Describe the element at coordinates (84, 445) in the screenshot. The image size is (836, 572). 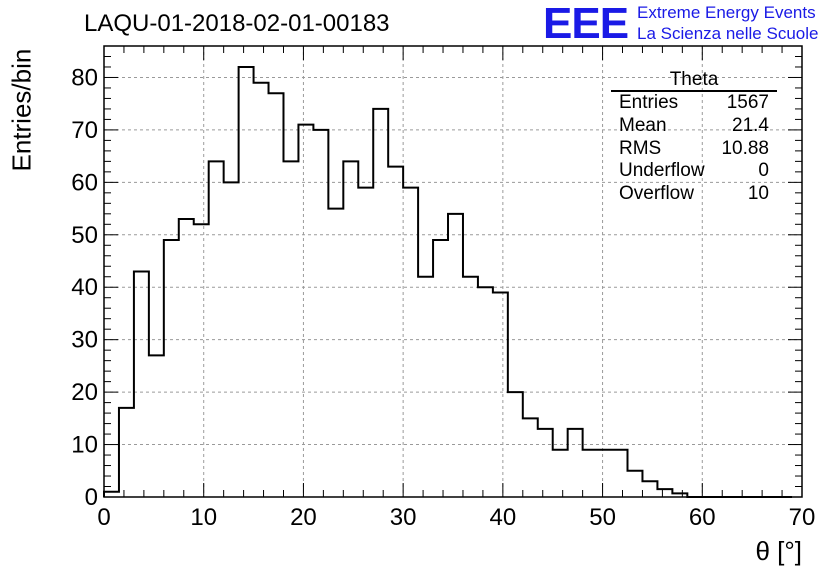
I see `y-tick-label: 10` at that location.